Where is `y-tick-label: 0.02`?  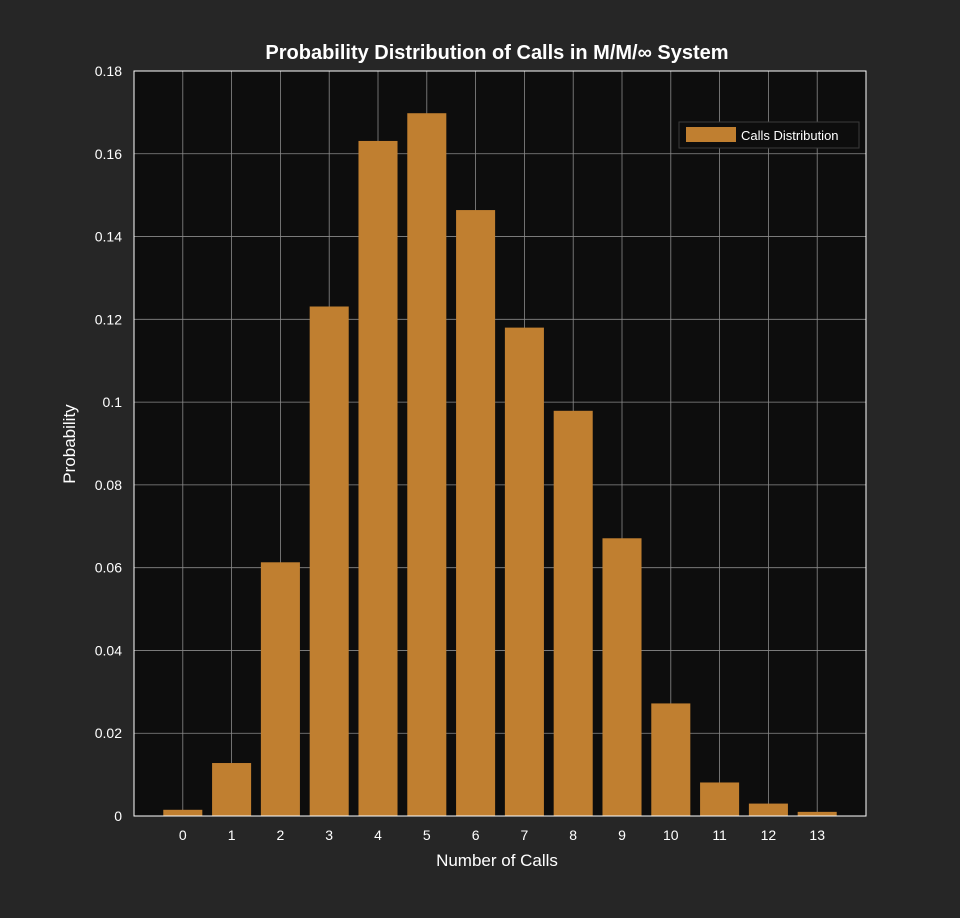
y-tick-label: 0.02 is located at coordinates (108, 733).